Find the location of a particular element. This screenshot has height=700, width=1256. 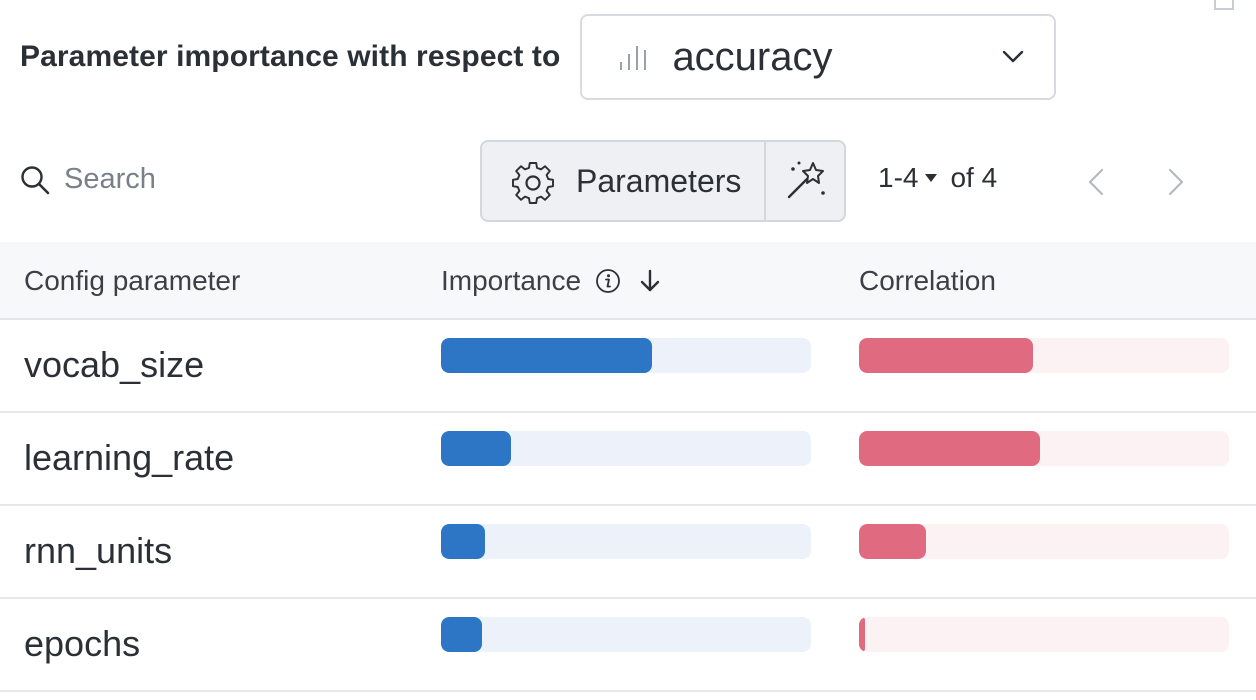

chevron-left-icon is located at coordinates (1096, 182).